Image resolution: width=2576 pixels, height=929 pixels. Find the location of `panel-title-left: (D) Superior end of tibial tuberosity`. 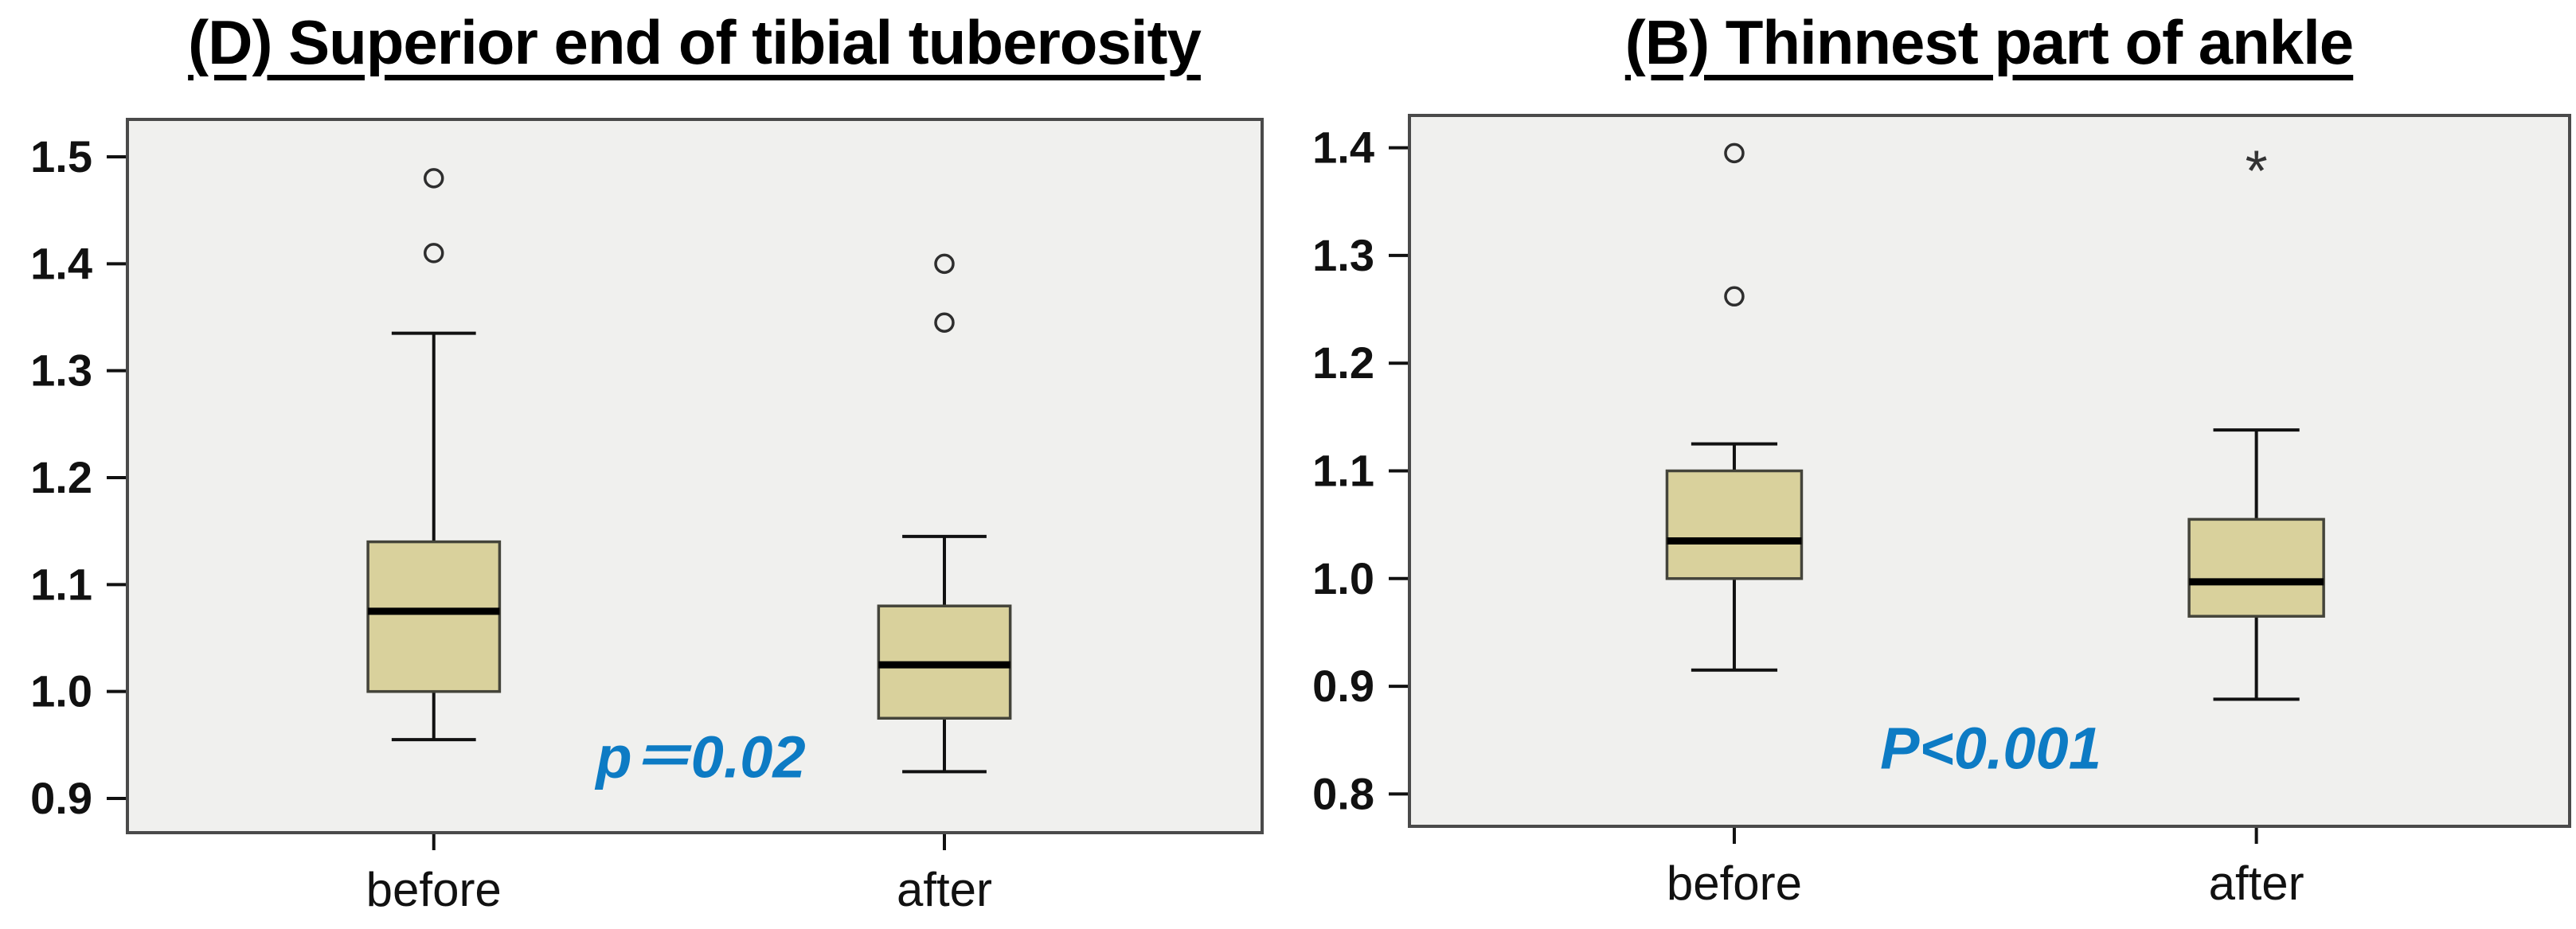

panel-title-left: (D) Superior end of tibial tuberosity is located at coordinates (695, 42).